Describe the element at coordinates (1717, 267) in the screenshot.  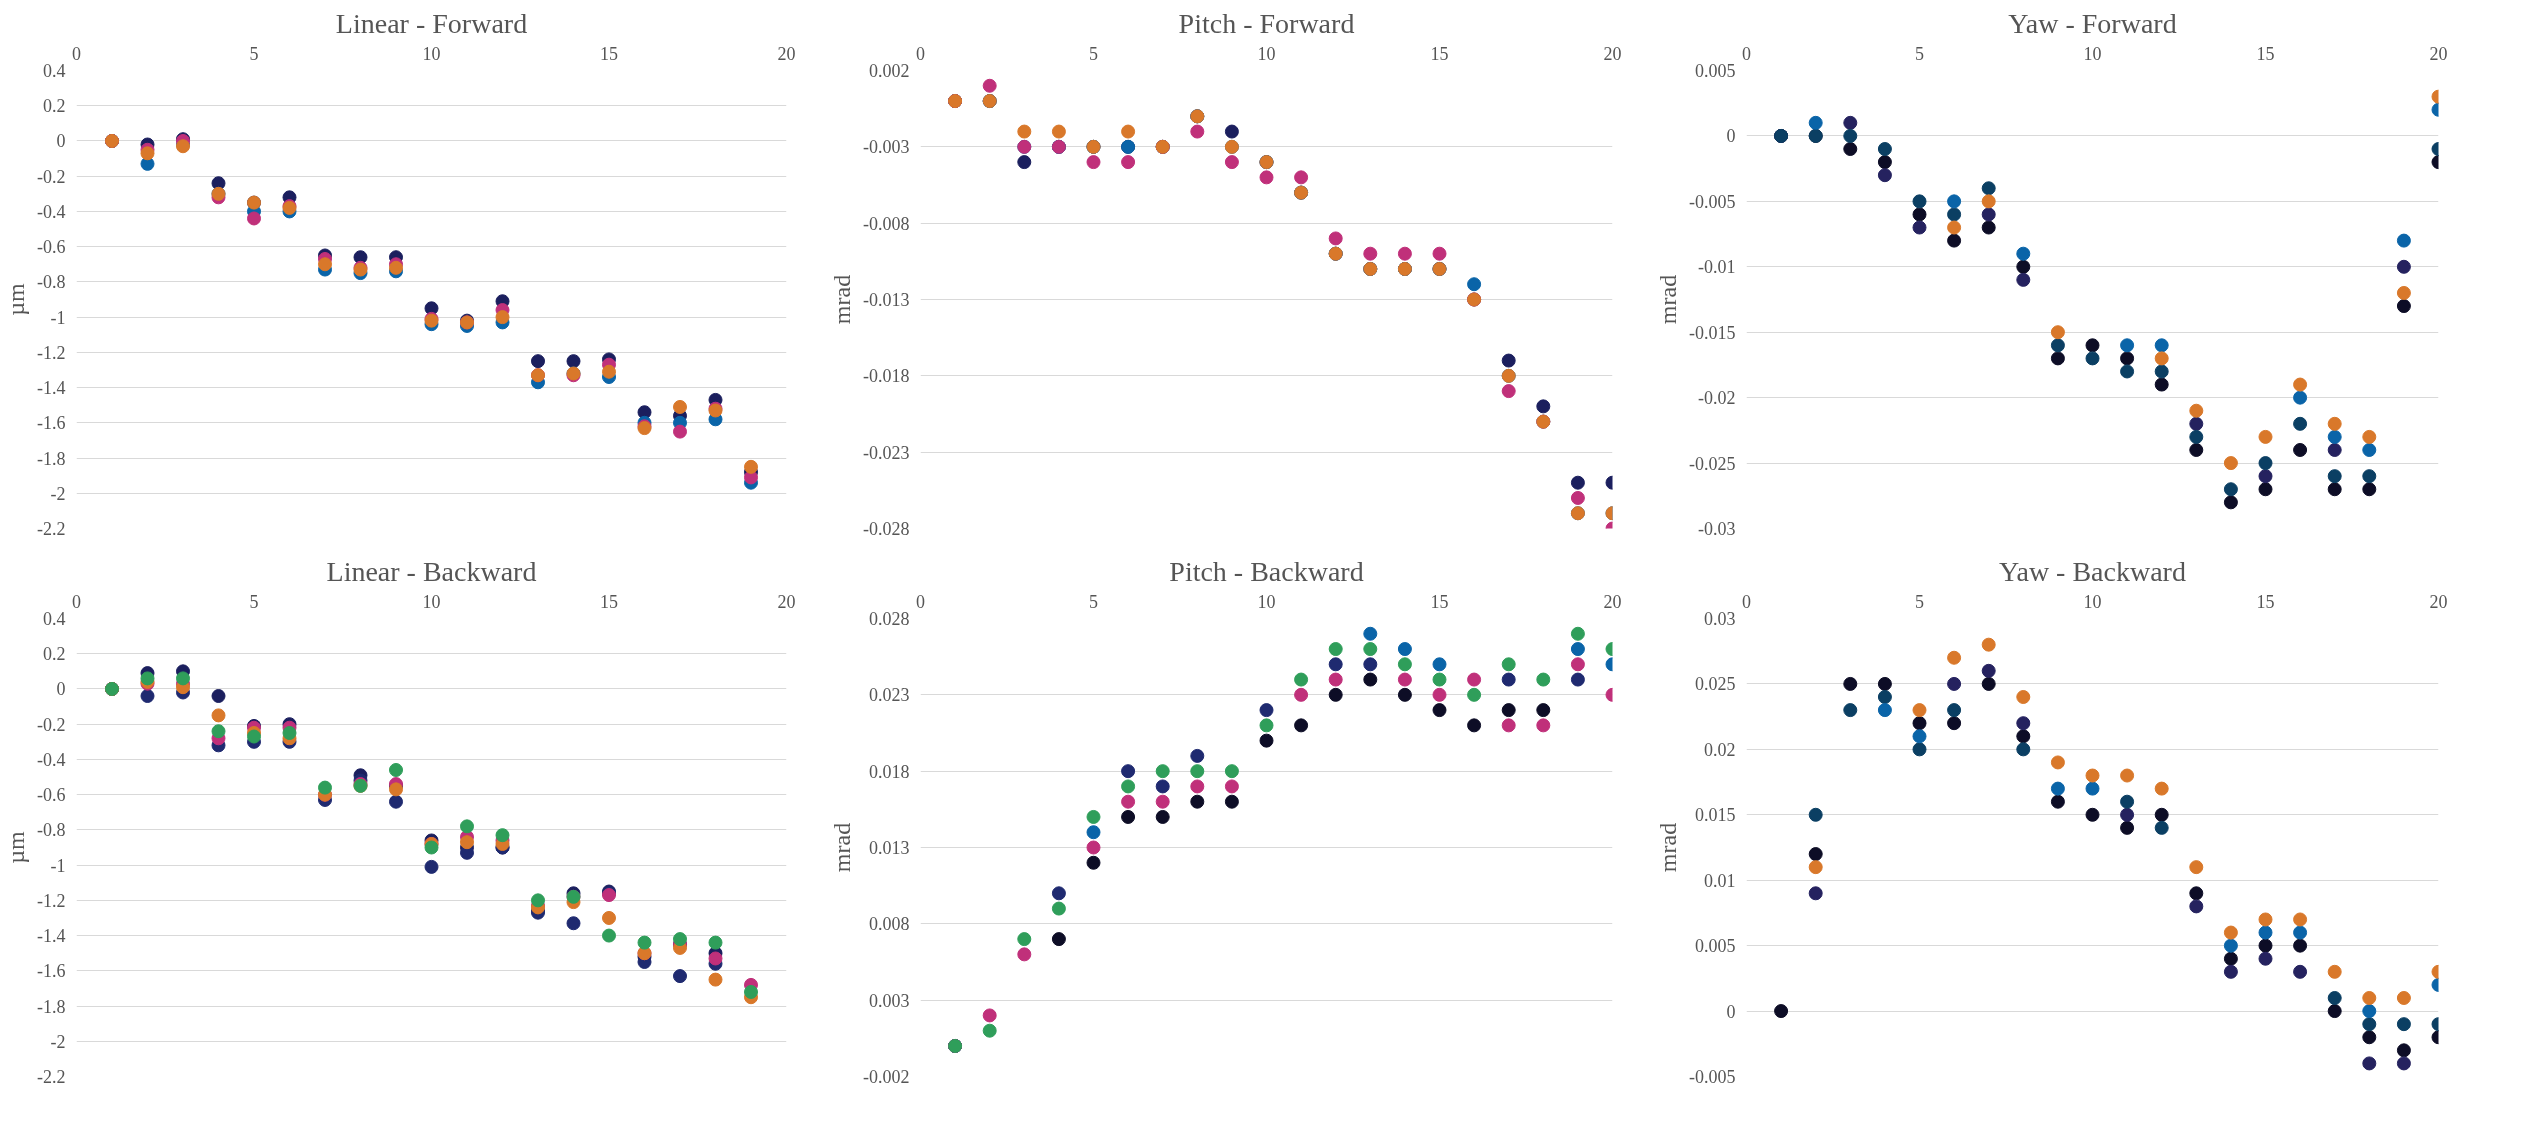
I see `y-tick-label: -0.01` at that location.